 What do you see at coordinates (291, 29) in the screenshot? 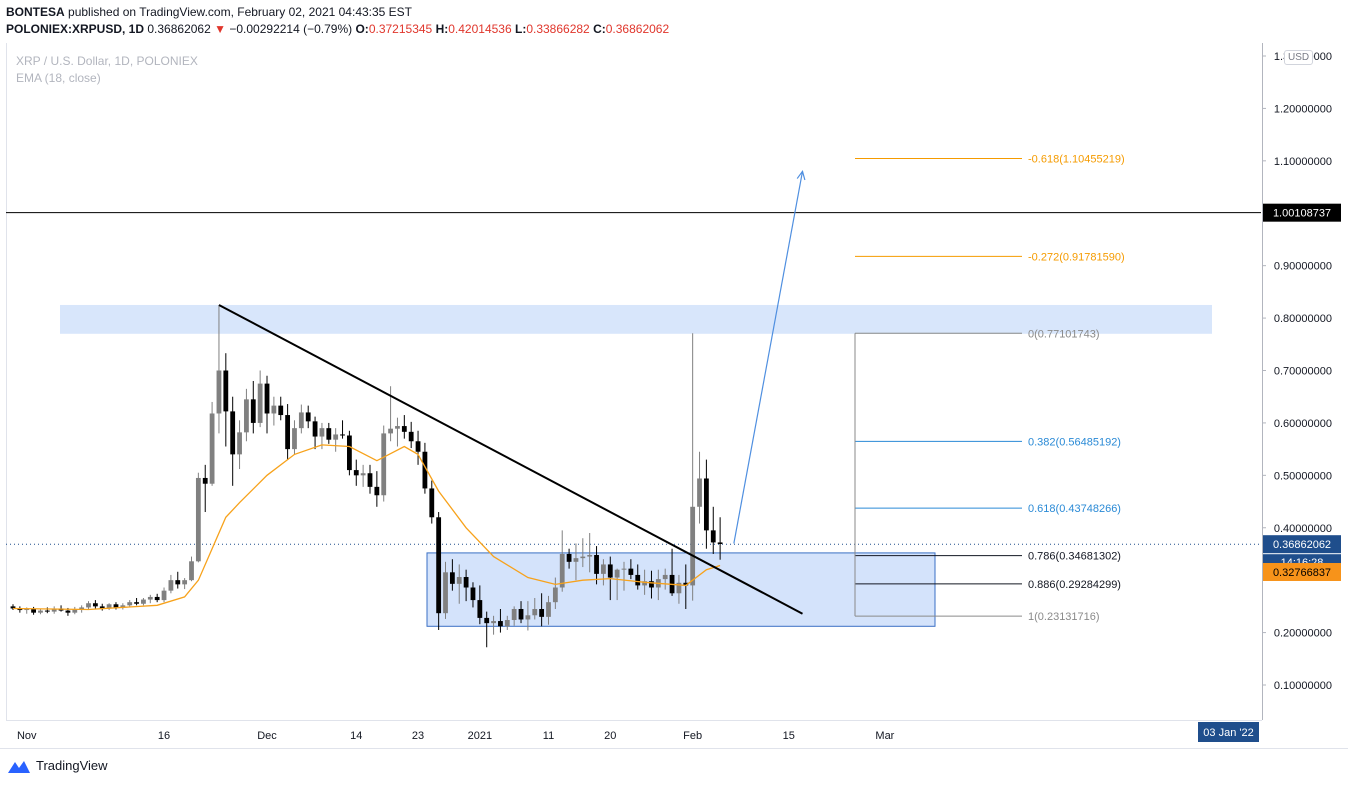
I see `price-change: −0.00292214 (−0.79%)` at bounding box center [291, 29].